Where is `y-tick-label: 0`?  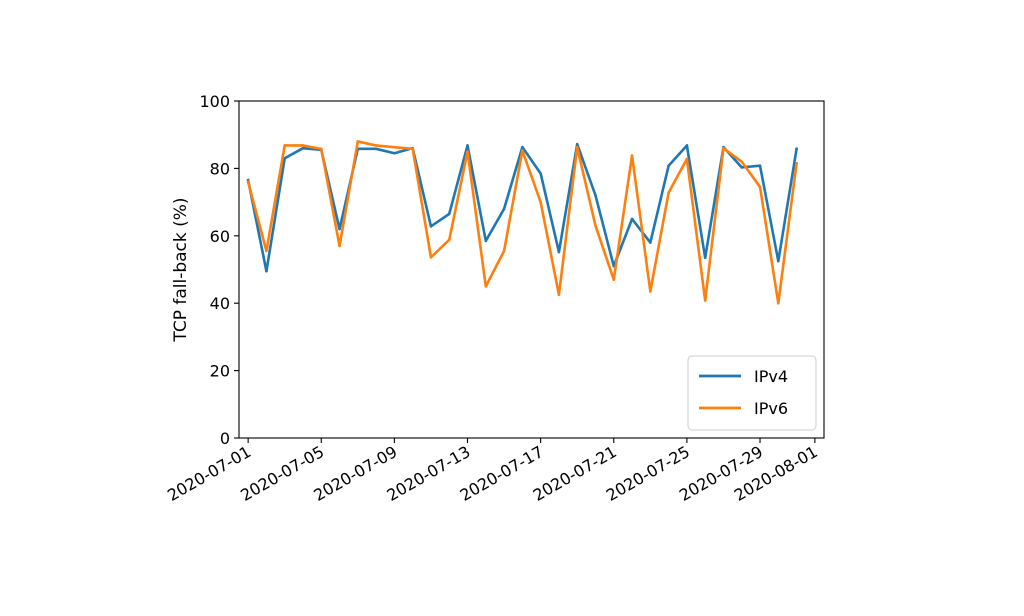 y-tick-label: 0 is located at coordinates (225, 438).